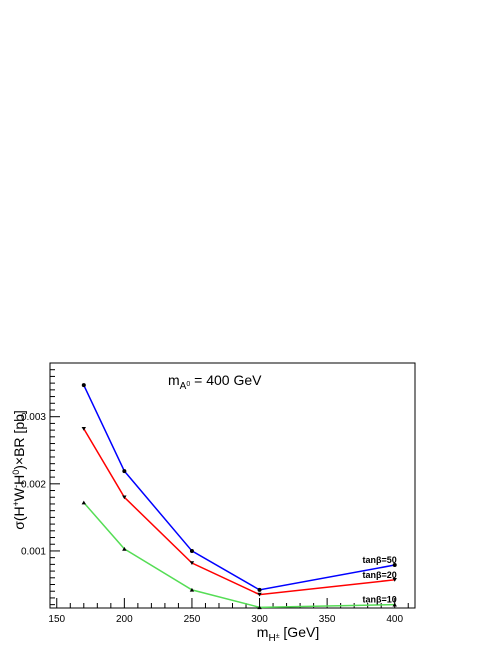 The image size is (498, 645). Describe the element at coordinates (124, 619) in the screenshot. I see `x-tick-label: 200` at that location.